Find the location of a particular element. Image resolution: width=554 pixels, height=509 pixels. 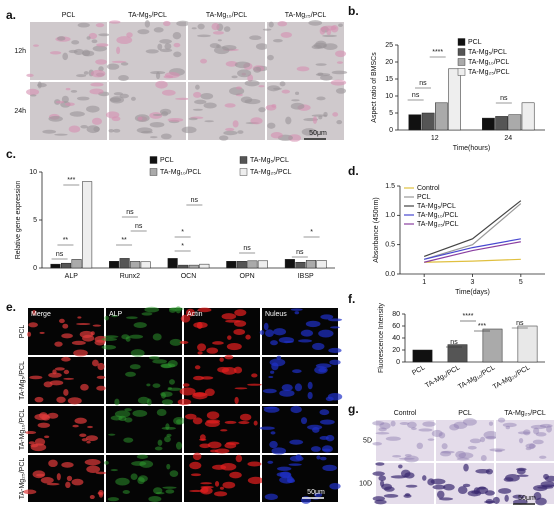

column-label: PCL is located at coordinates (465, 413).